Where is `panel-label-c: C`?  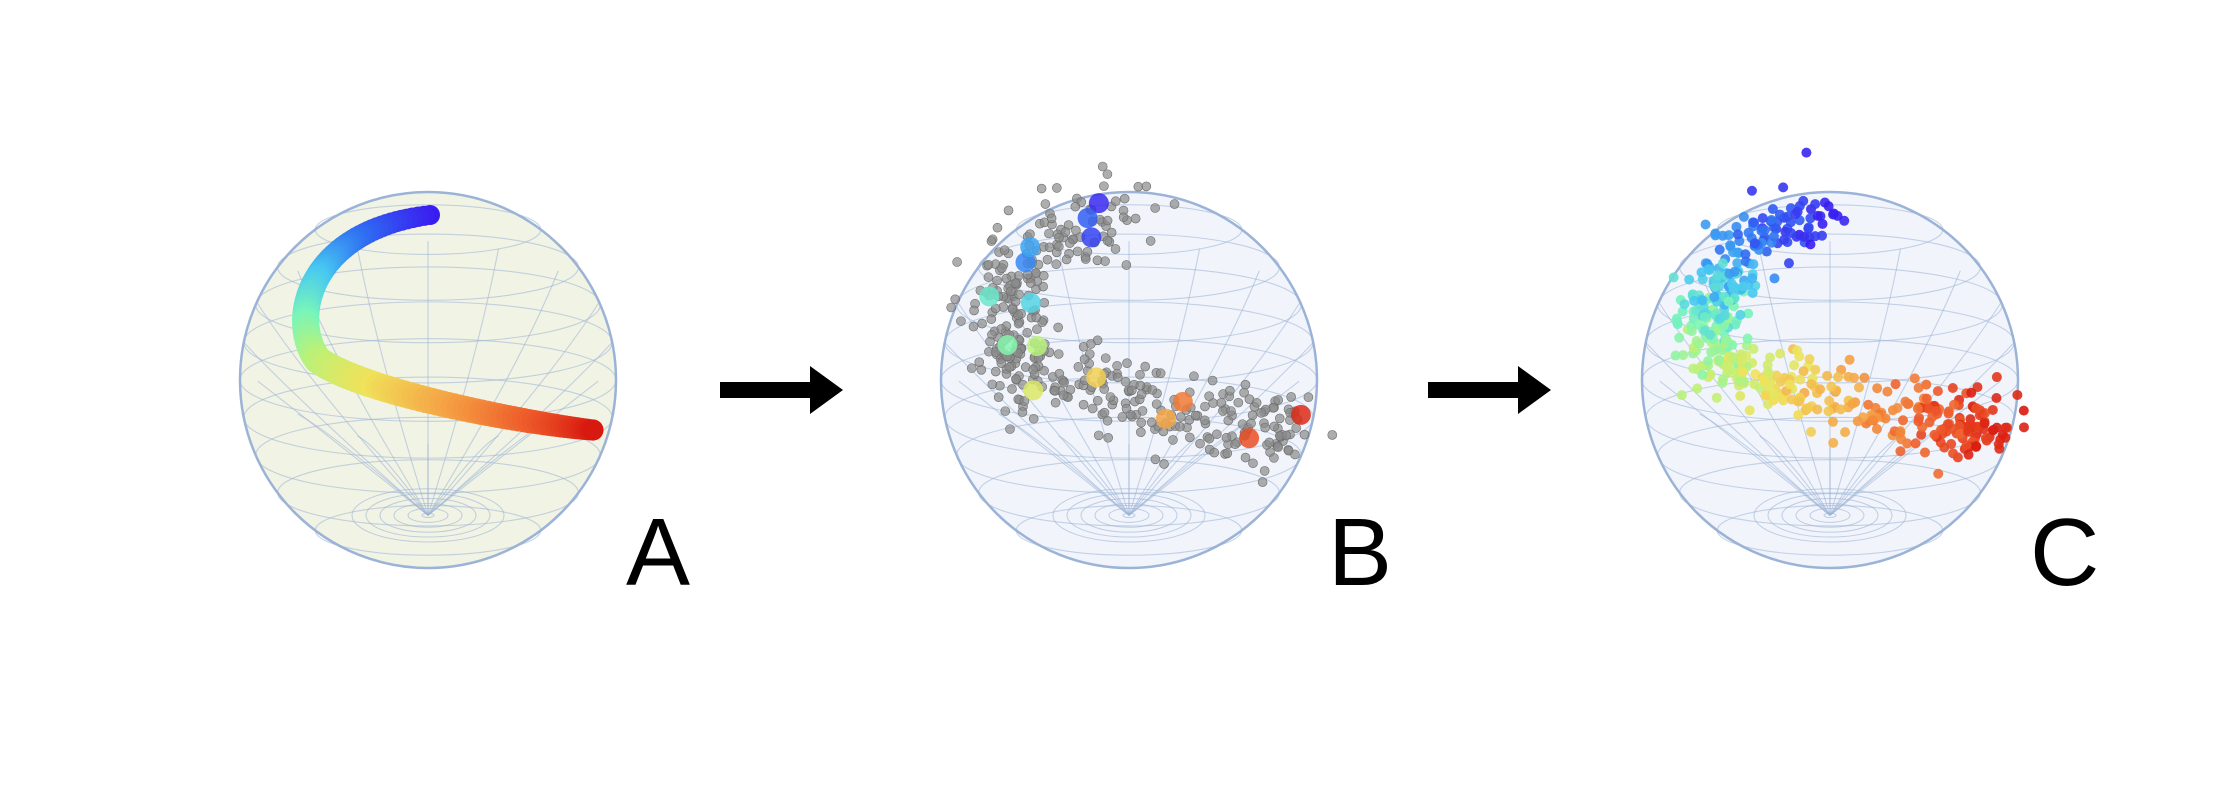 panel-label-c: C is located at coordinates (2065, 552).